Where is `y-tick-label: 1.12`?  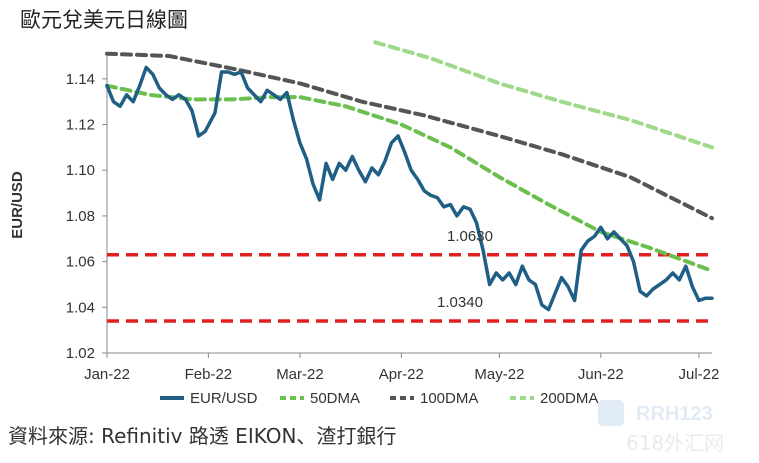 y-tick-label: 1.12 is located at coordinates (80, 125).